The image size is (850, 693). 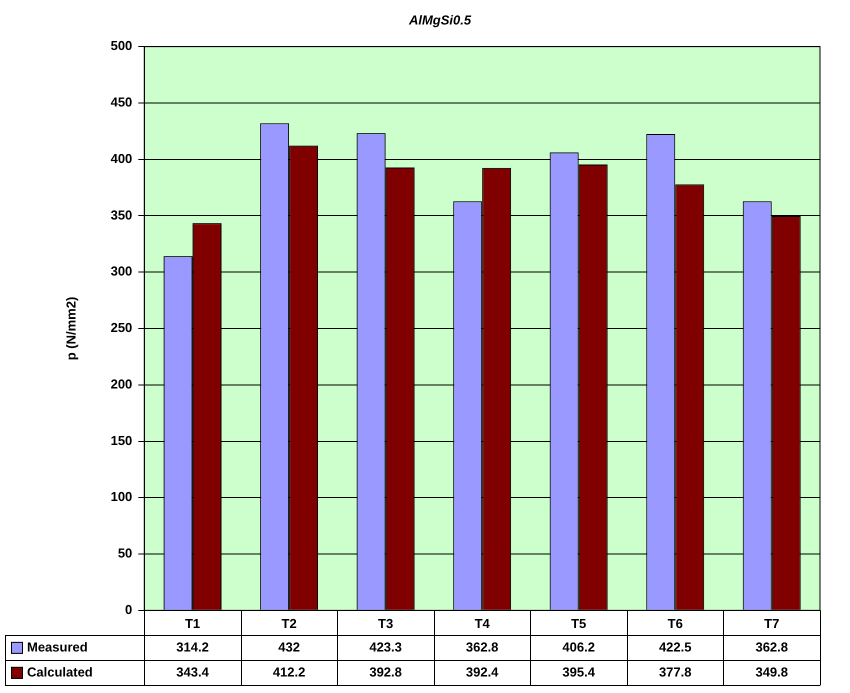 I want to click on y-tick-label: 150, so click(x=121, y=440).